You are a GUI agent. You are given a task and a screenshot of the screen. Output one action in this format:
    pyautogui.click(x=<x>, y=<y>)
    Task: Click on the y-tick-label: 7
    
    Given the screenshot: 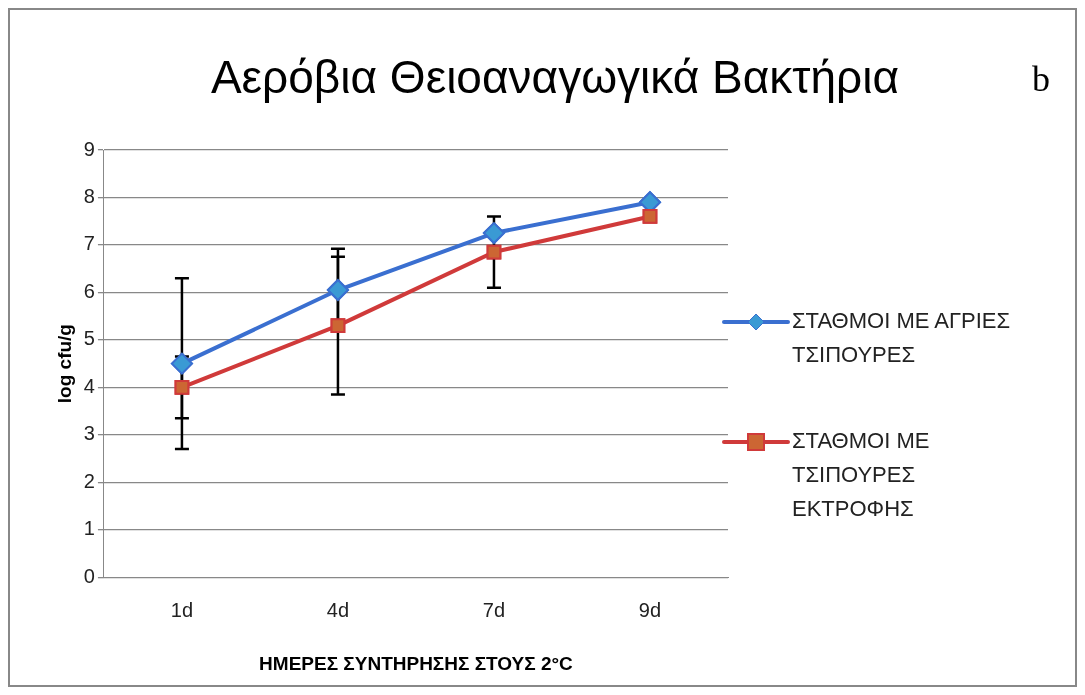 What is the action you would take?
    pyautogui.click(x=89, y=243)
    